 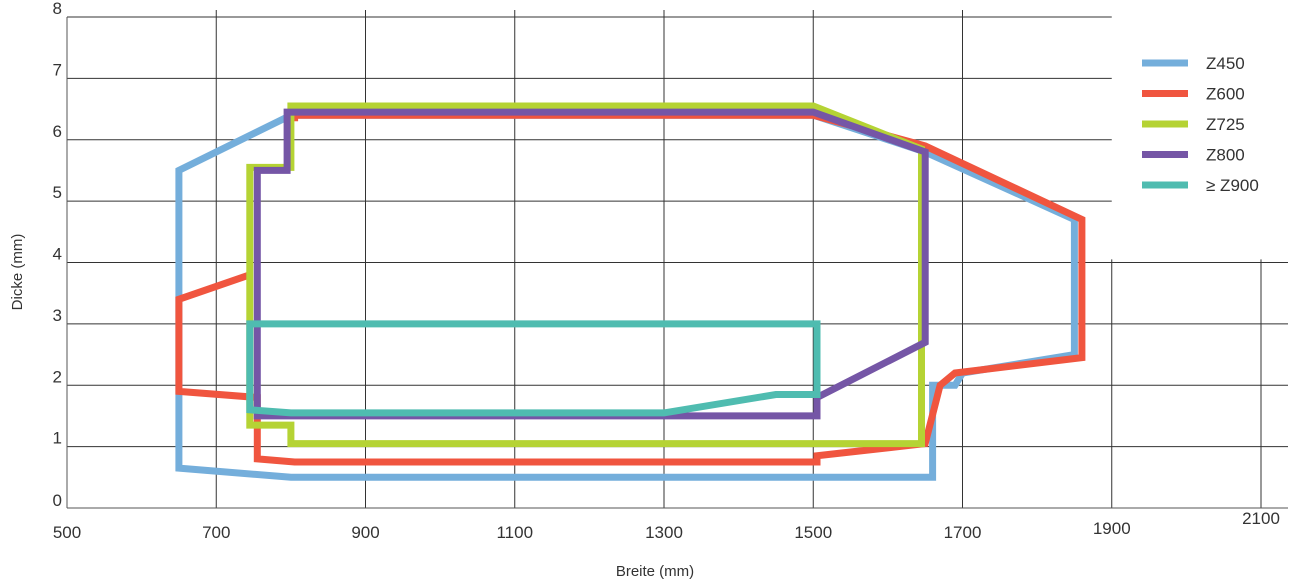 What do you see at coordinates (1225, 124) in the screenshot?
I see `legend-label: Z725` at bounding box center [1225, 124].